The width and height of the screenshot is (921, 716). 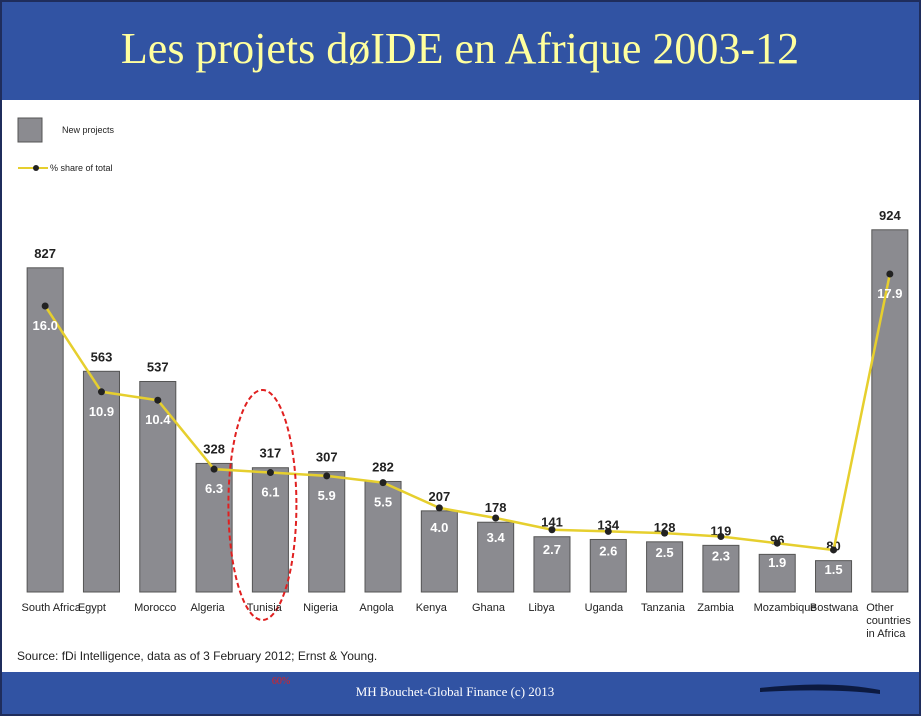 I want to click on highlight-ring, so click(x=262, y=505).